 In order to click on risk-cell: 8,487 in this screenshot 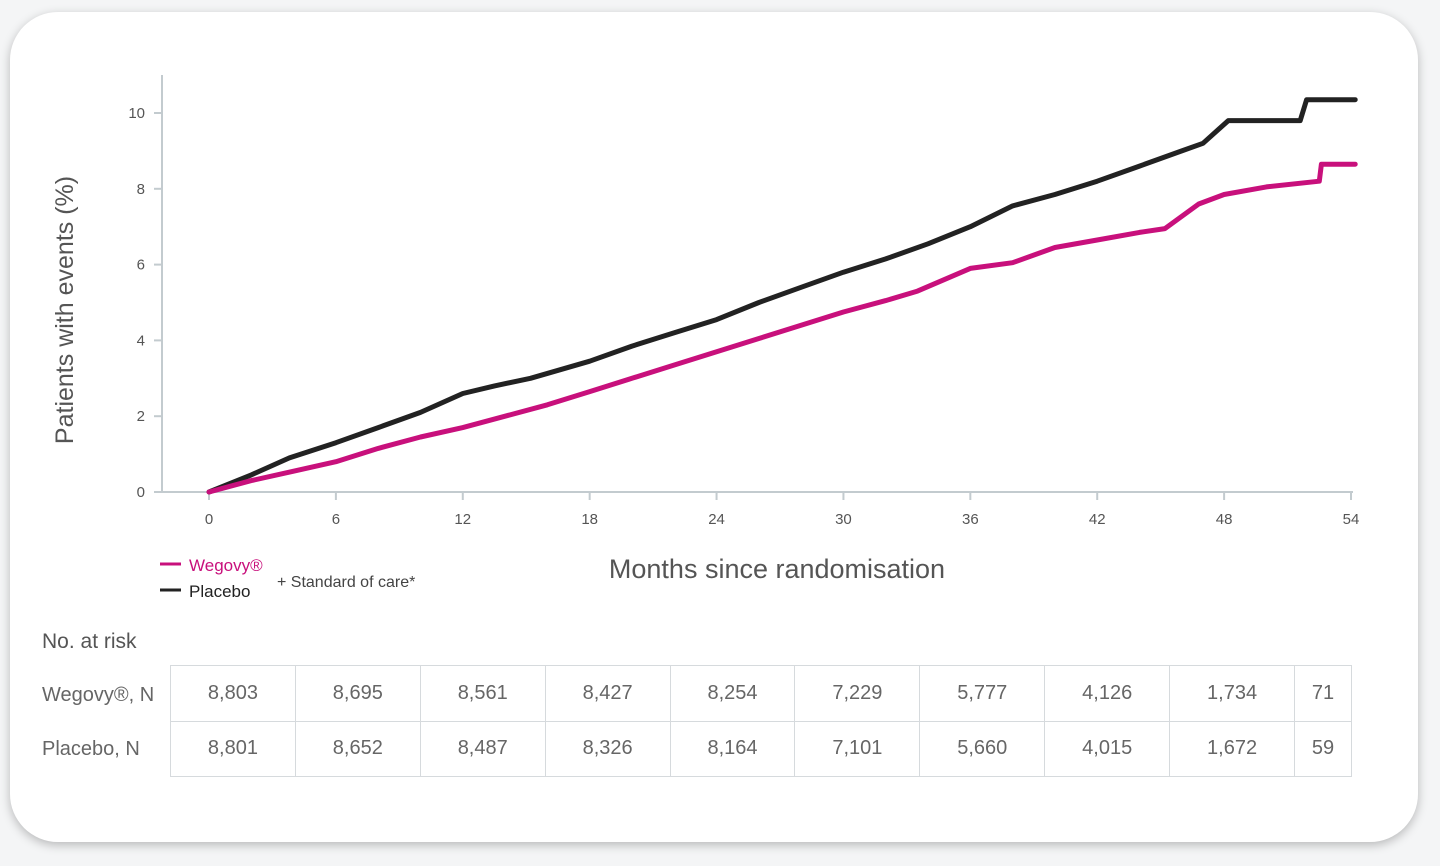, I will do `click(482, 748)`.